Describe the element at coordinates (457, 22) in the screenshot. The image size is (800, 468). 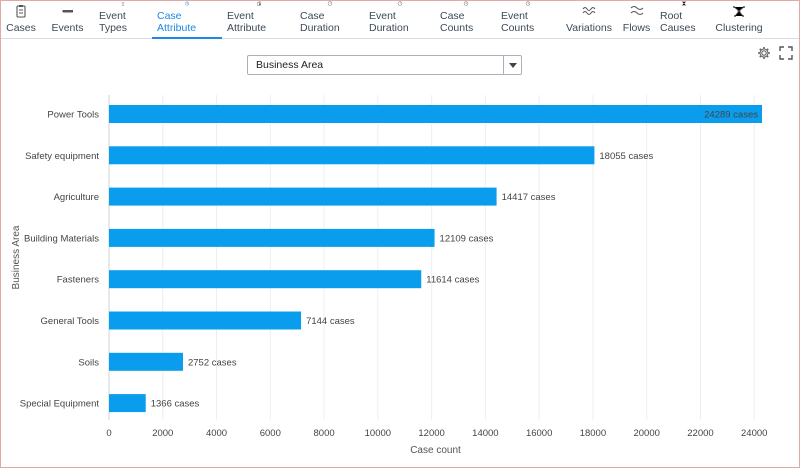
I see `tab-label: Case Counts` at that location.